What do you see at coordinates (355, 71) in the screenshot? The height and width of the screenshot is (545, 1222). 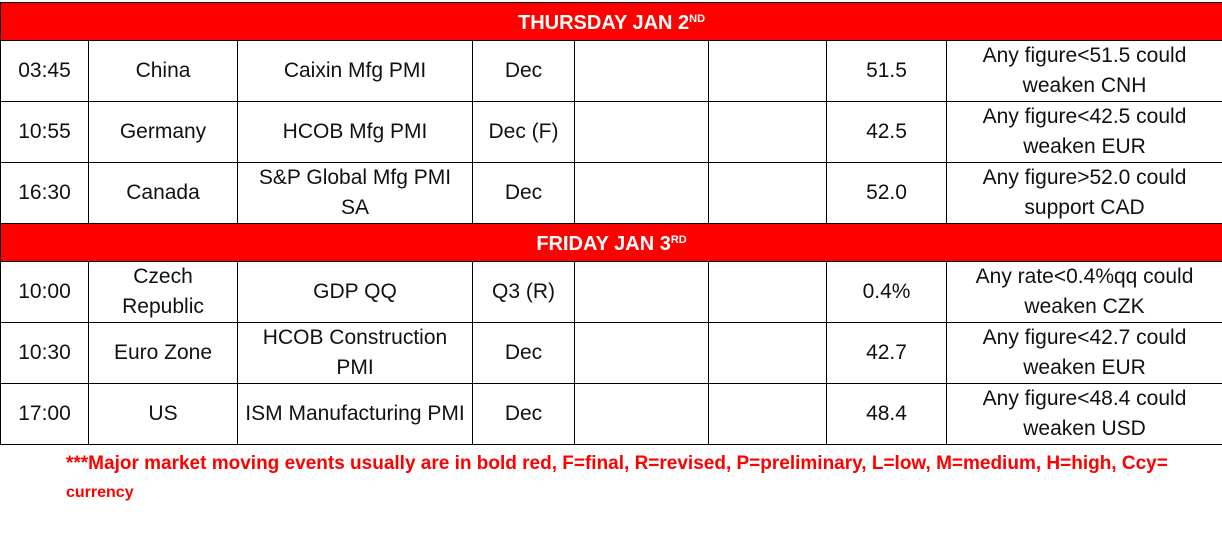 I see `cell-event: Caixin Mfg PMI` at bounding box center [355, 71].